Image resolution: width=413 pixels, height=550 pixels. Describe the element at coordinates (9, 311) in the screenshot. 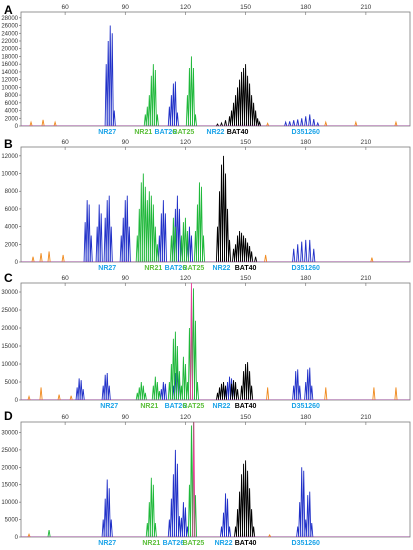

I see `y-tick-label: 25000` at that location.